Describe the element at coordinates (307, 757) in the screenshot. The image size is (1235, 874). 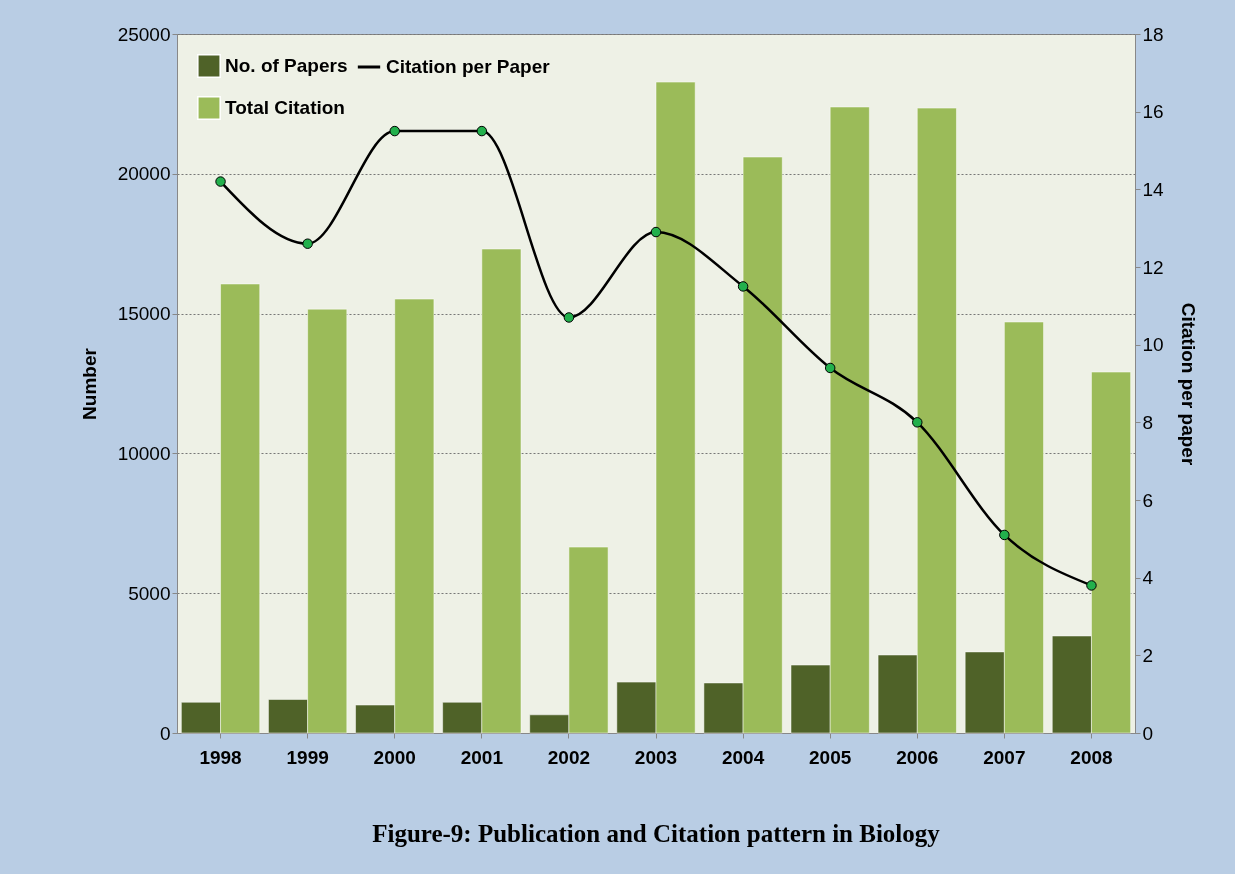
I see `x-tick-label: 1999` at that location.